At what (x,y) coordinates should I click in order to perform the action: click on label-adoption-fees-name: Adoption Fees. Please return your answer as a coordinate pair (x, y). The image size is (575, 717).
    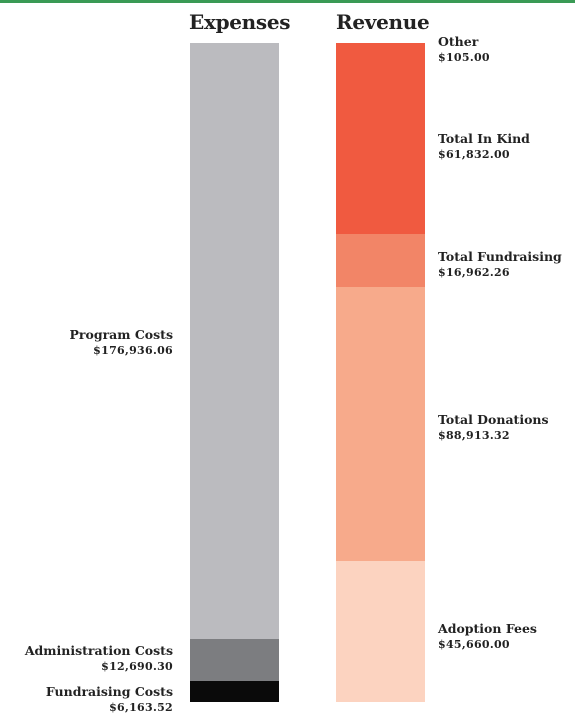
    Looking at the image, I should click on (487, 628).